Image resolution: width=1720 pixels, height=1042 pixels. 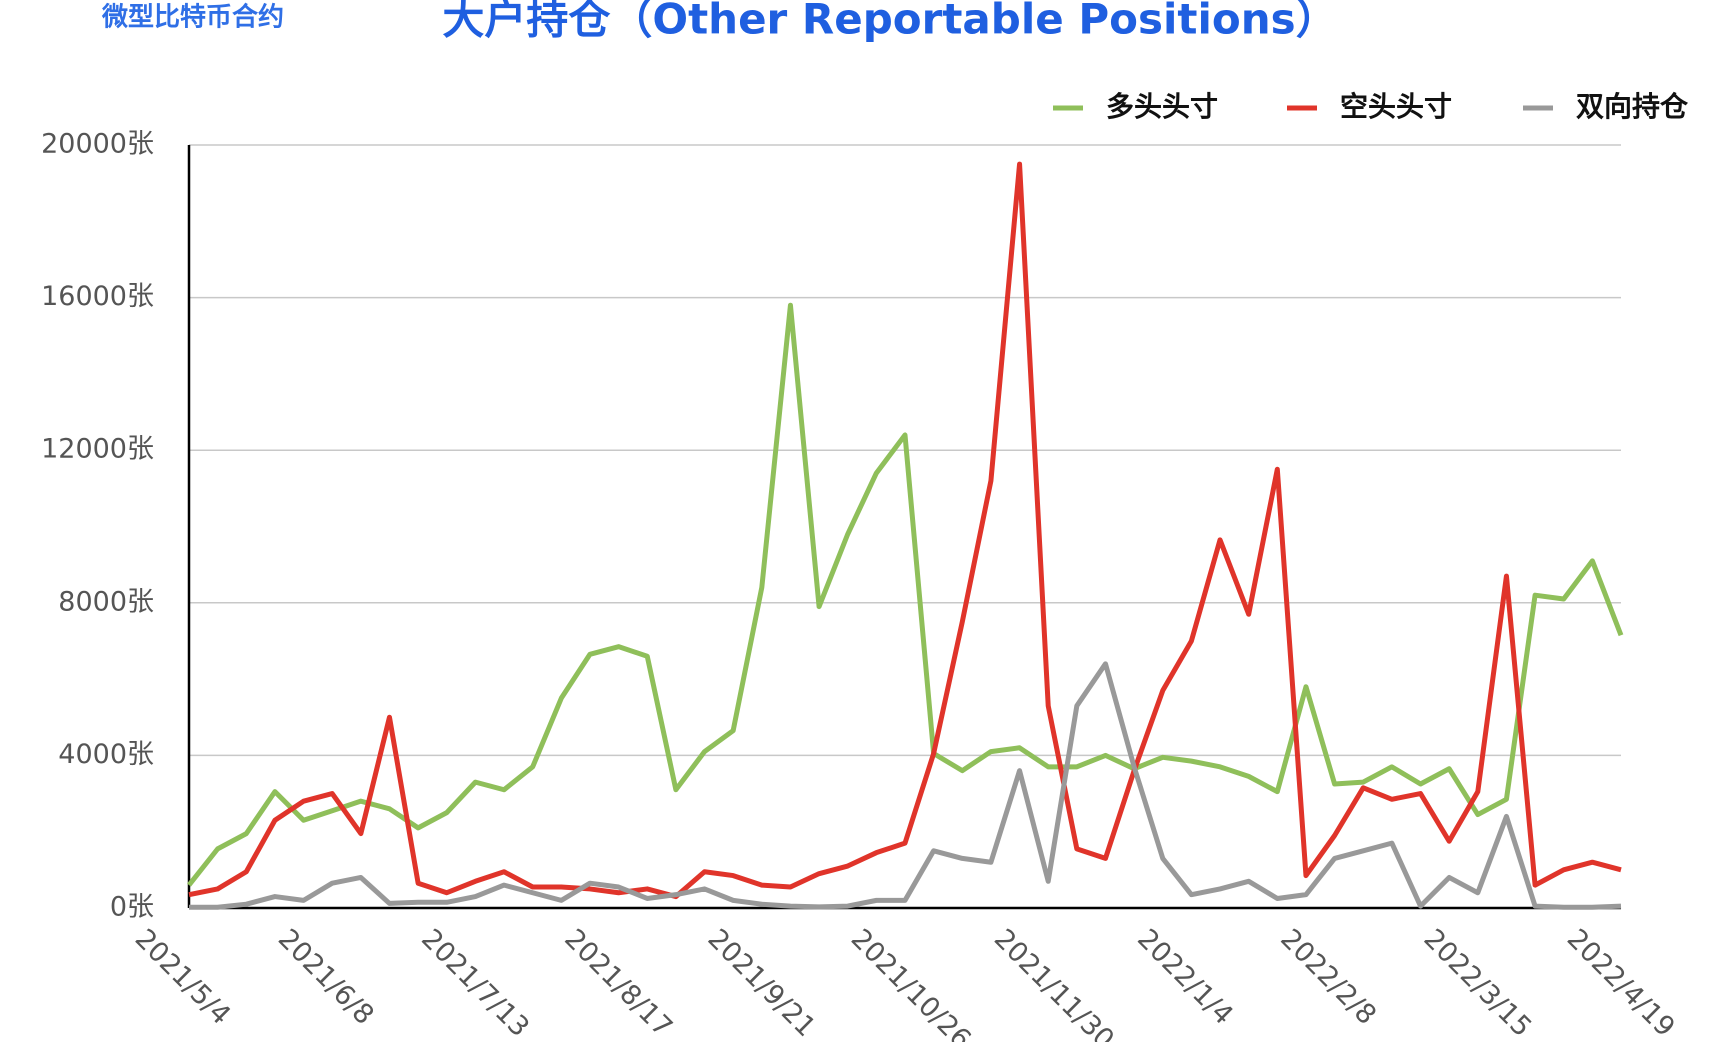 I want to click on x-tick-label: 2021/7/13, so click(x=475, y=982).